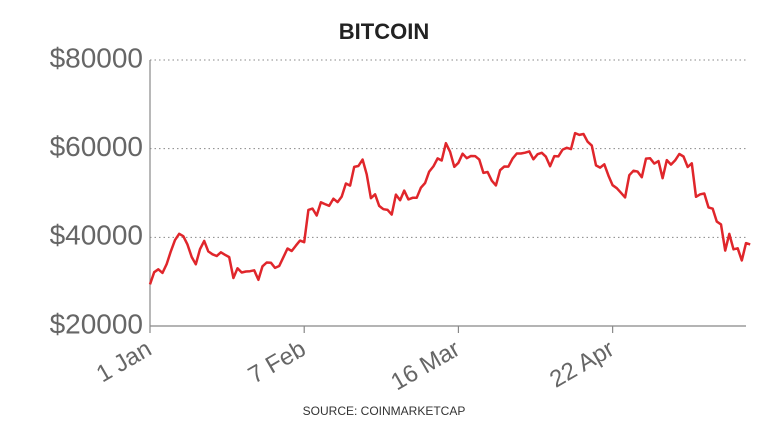 The width and height of the screenshot is (768, 432). Describe the element at coordinates (384, 411) in the screenshot. I see `source: SOURCE: COINMARKETCAP` at that location.